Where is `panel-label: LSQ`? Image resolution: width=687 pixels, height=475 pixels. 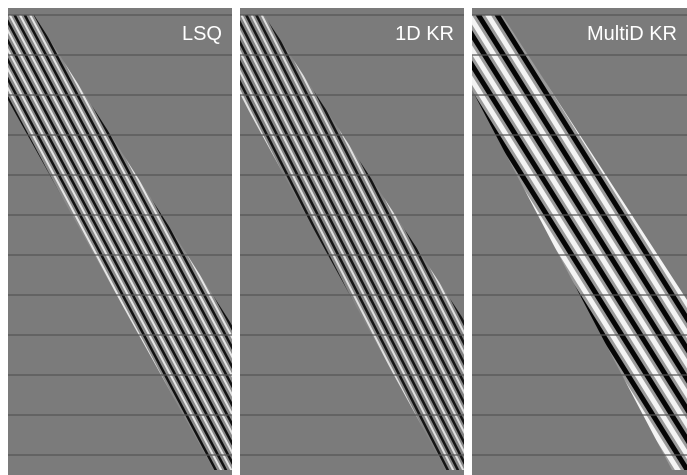
panel-label: LSQ is located at coordinates (202, 34).